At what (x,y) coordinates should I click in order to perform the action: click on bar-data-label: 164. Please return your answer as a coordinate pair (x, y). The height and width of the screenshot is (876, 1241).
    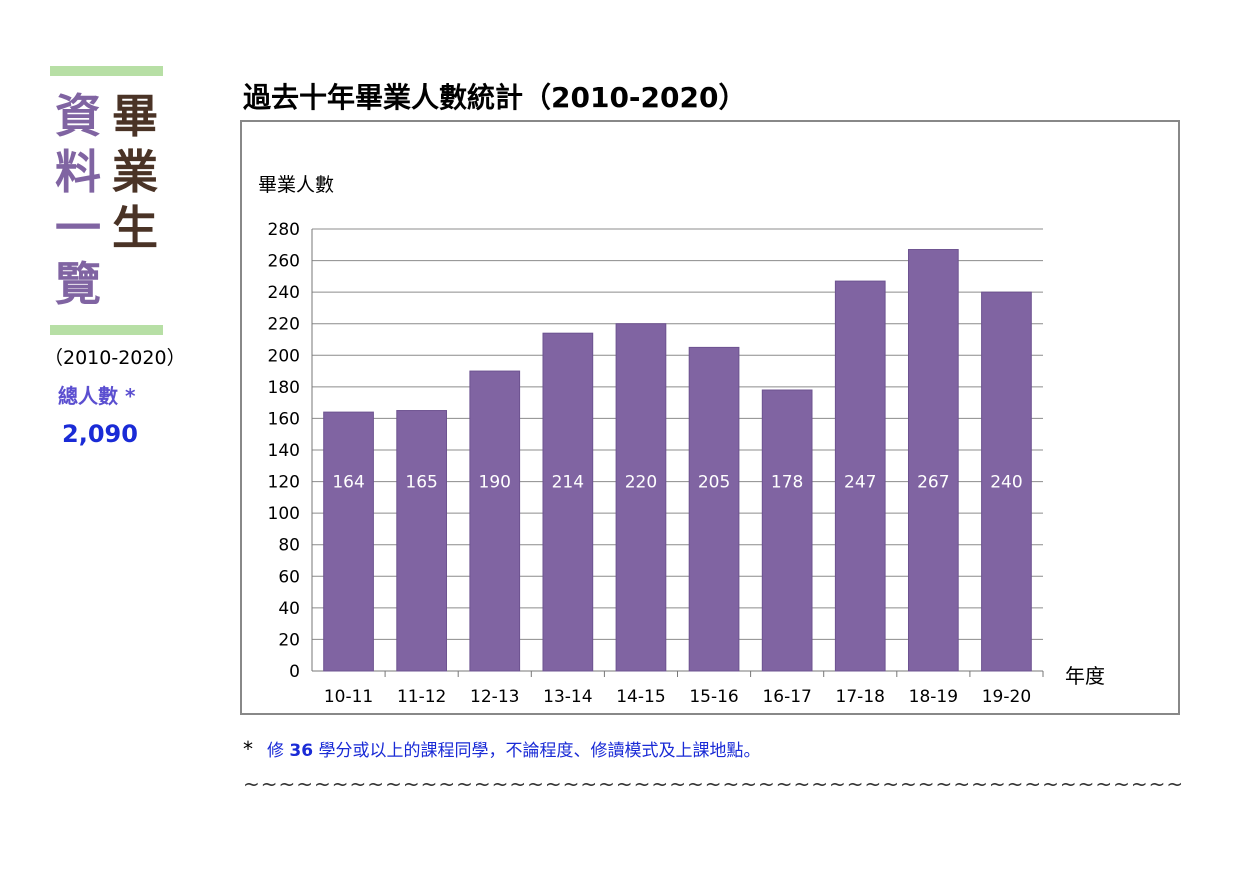
    Looking at the image, I should click on (348, 483).